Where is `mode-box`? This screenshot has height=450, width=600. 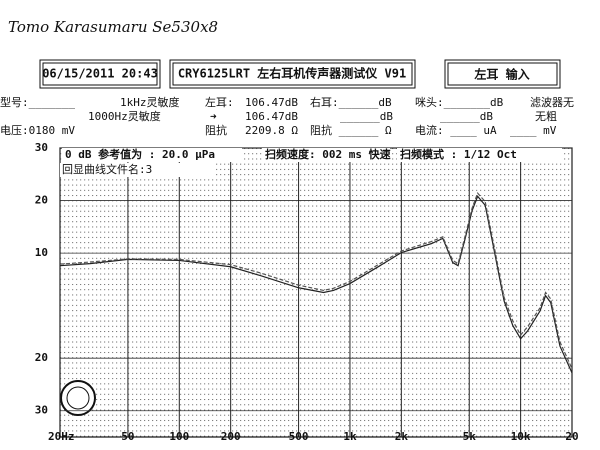
mode-box is located at coordinates (502, 74).